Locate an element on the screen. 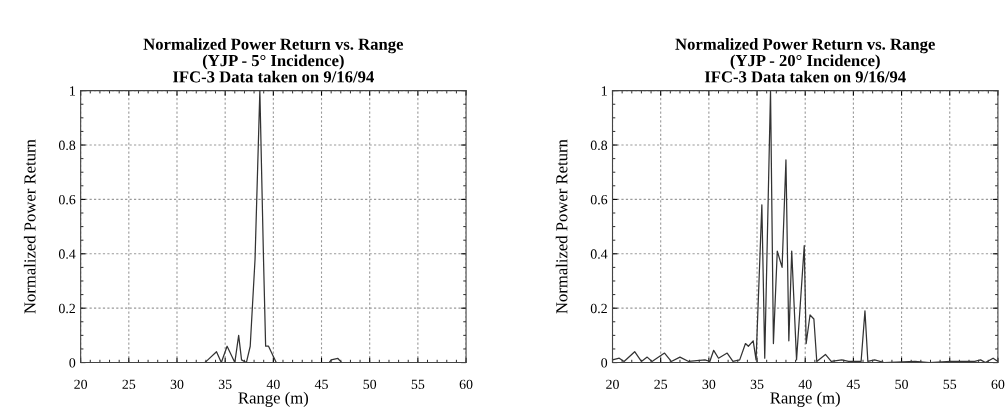 This screenshot has height=412, width=1008. chart-title: Normalized Power Return vs. Range (YJP - 20° Incidence) IFC-3 Data taken on 9/16/94 is located at coordinates (805, 60).